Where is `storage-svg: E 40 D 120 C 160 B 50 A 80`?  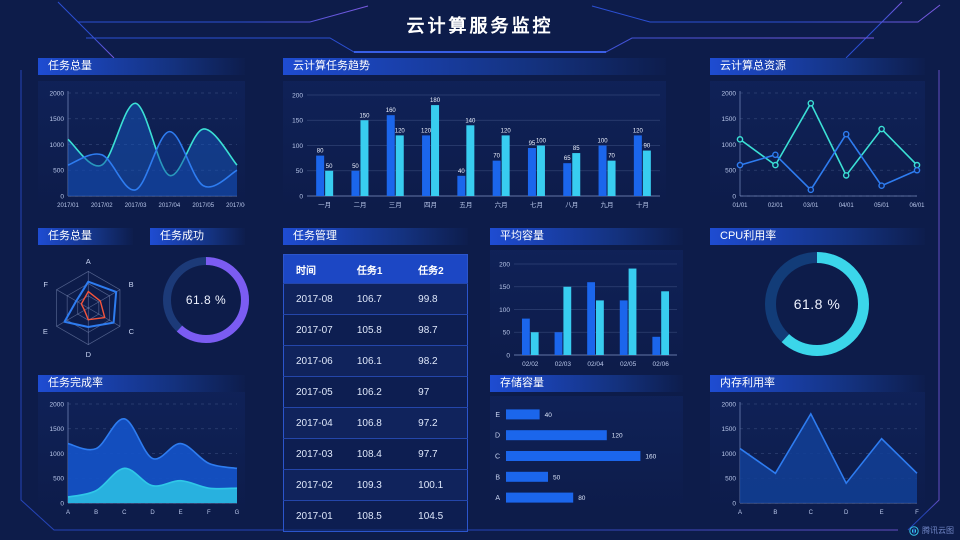 storage-svg: E 40 D 120 C 160 B 50 A 80 is located at coordinates (576, 456).